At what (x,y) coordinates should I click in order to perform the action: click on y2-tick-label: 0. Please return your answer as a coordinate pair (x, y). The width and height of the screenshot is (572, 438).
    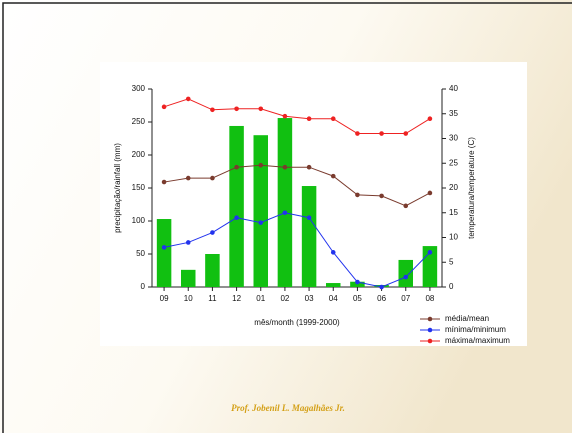
    Looking at the image, I should click on (451, 286).